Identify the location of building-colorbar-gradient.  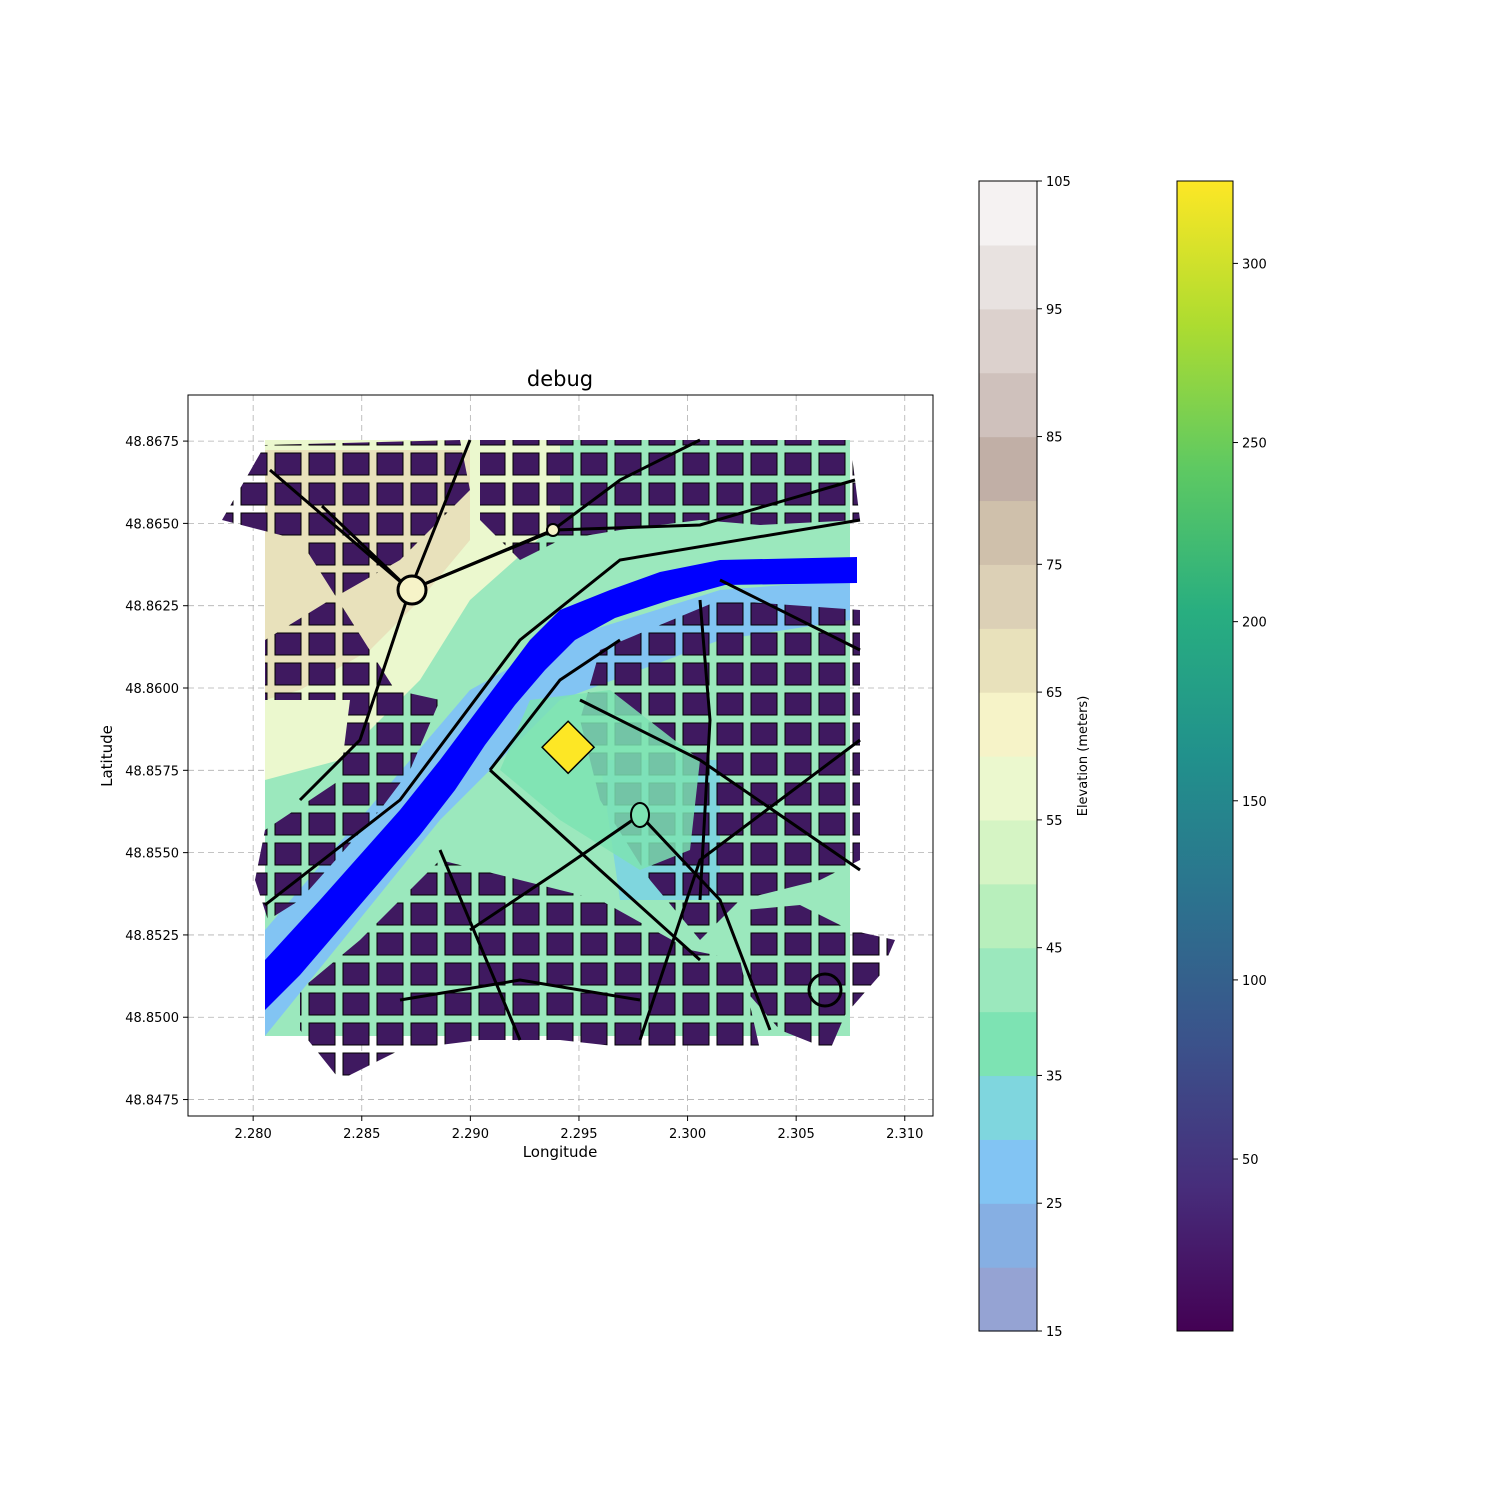
(1205, 756).